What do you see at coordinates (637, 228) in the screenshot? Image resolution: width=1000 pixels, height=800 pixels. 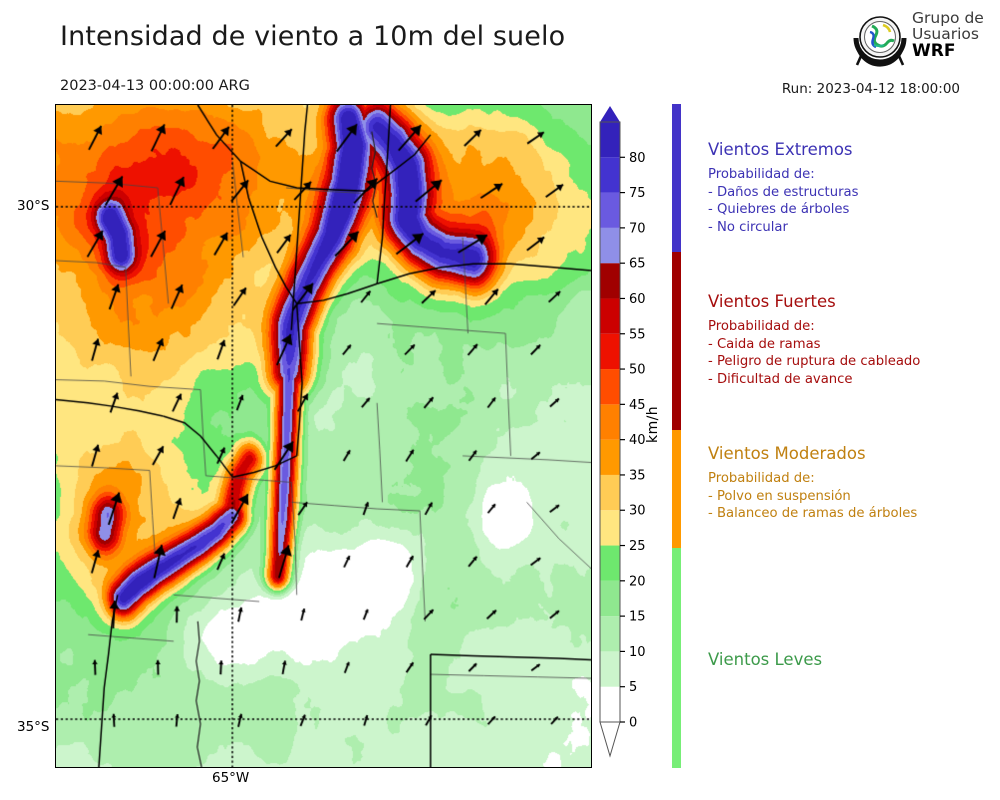 I see `colorbar-tick-label: 70` at bounding box center [637, 228].